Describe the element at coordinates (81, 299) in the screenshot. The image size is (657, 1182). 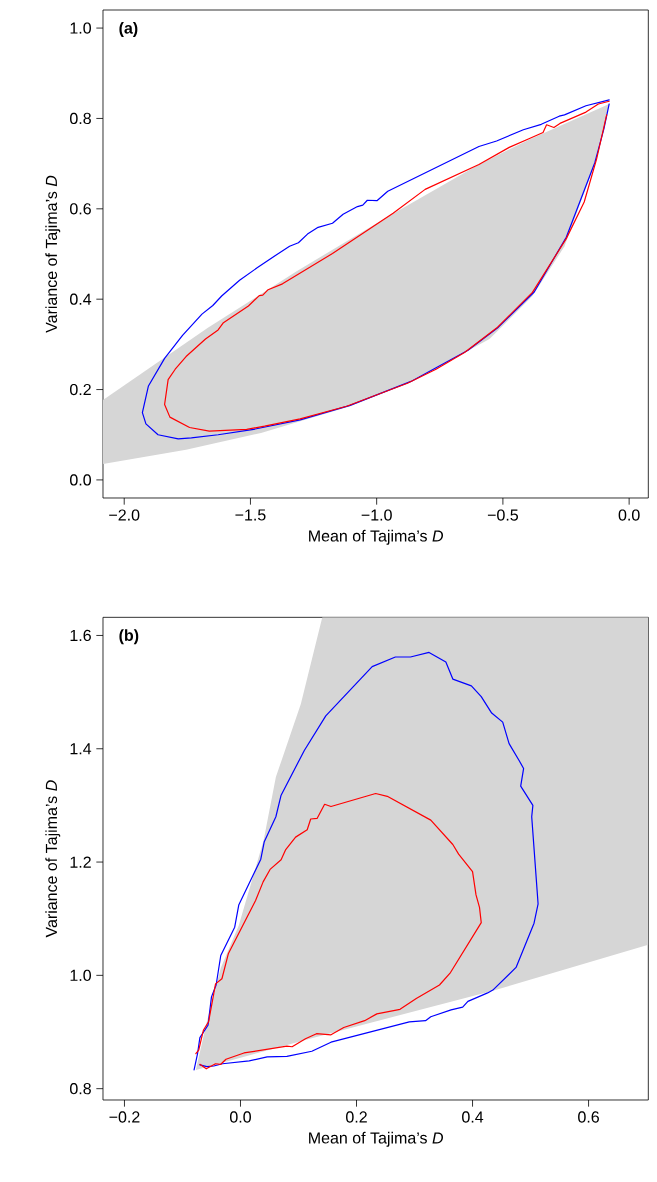
I see `y-tick-label: 0.4` at that location.